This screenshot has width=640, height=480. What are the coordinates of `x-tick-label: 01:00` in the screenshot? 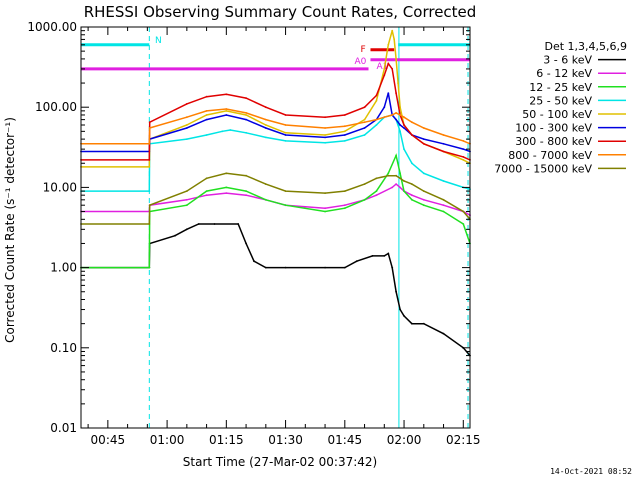 It's located at (167, 440).